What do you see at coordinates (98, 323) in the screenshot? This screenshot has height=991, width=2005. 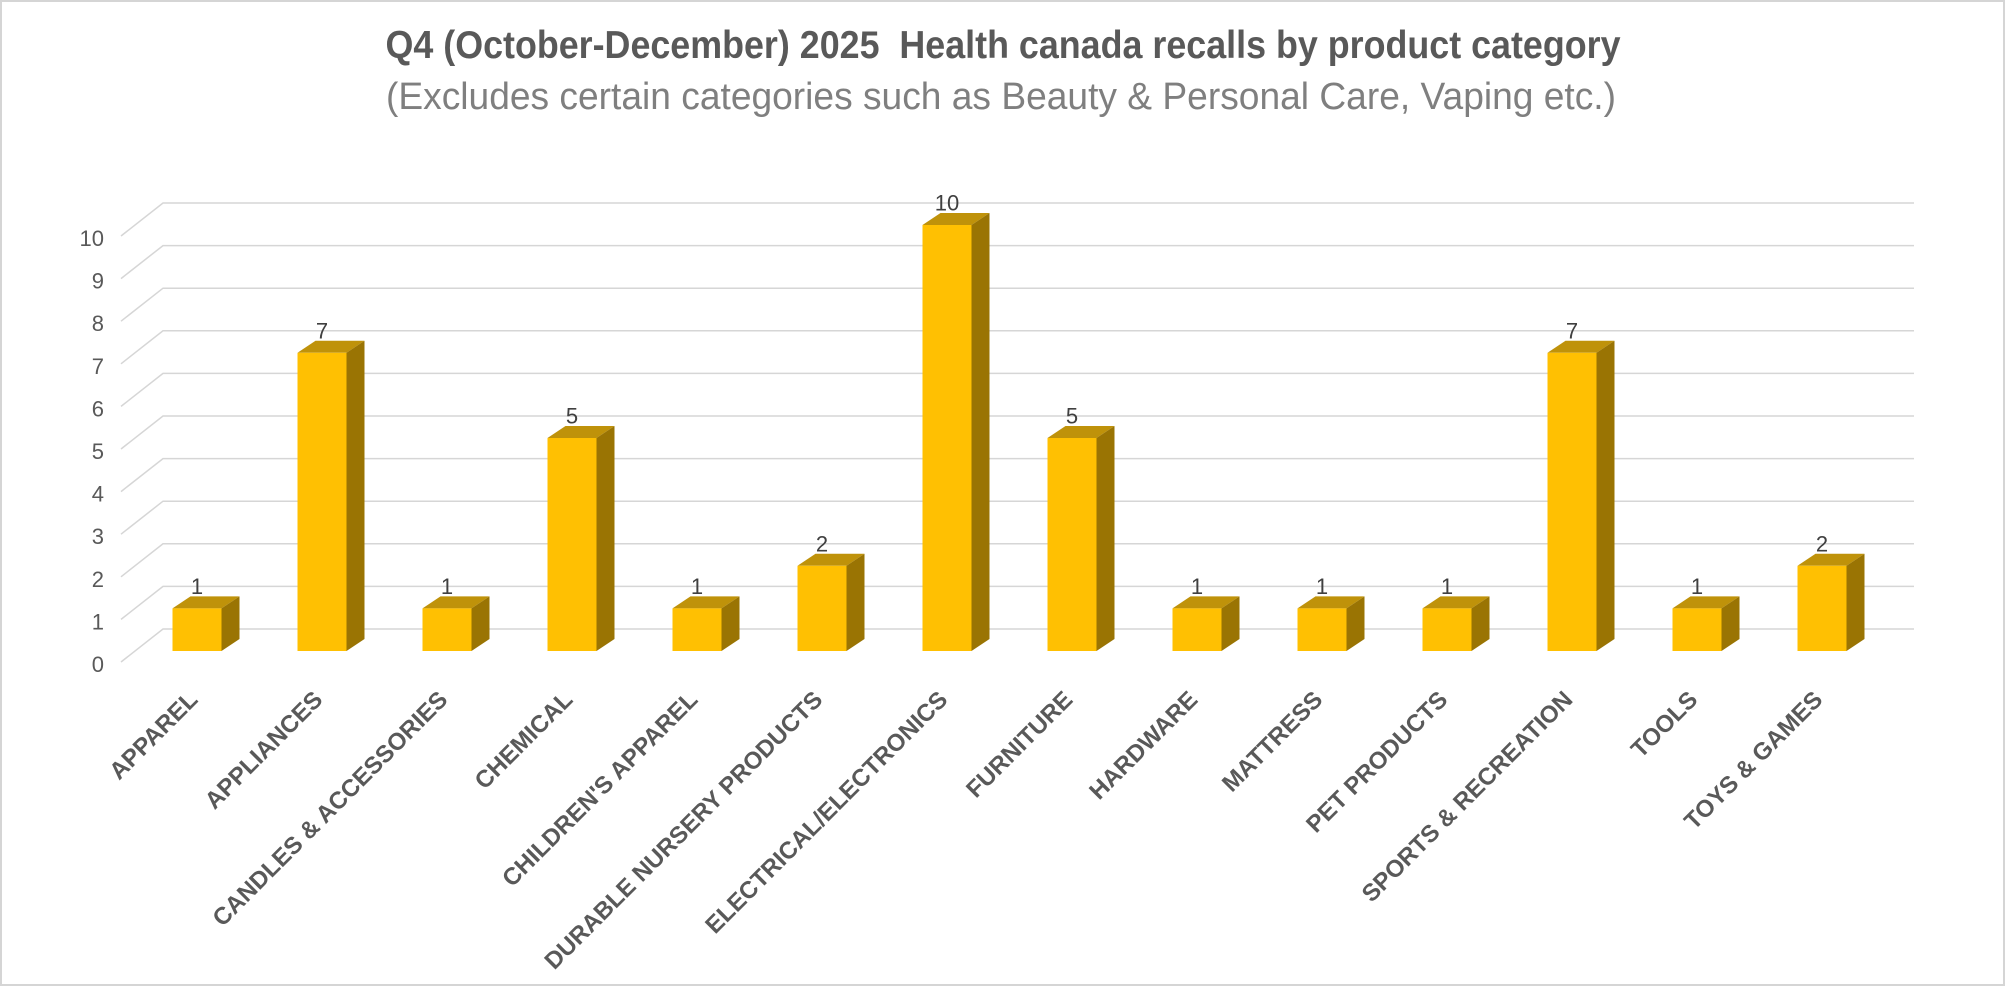 I see `svg-text: 8` at bounding box center [98, 323].